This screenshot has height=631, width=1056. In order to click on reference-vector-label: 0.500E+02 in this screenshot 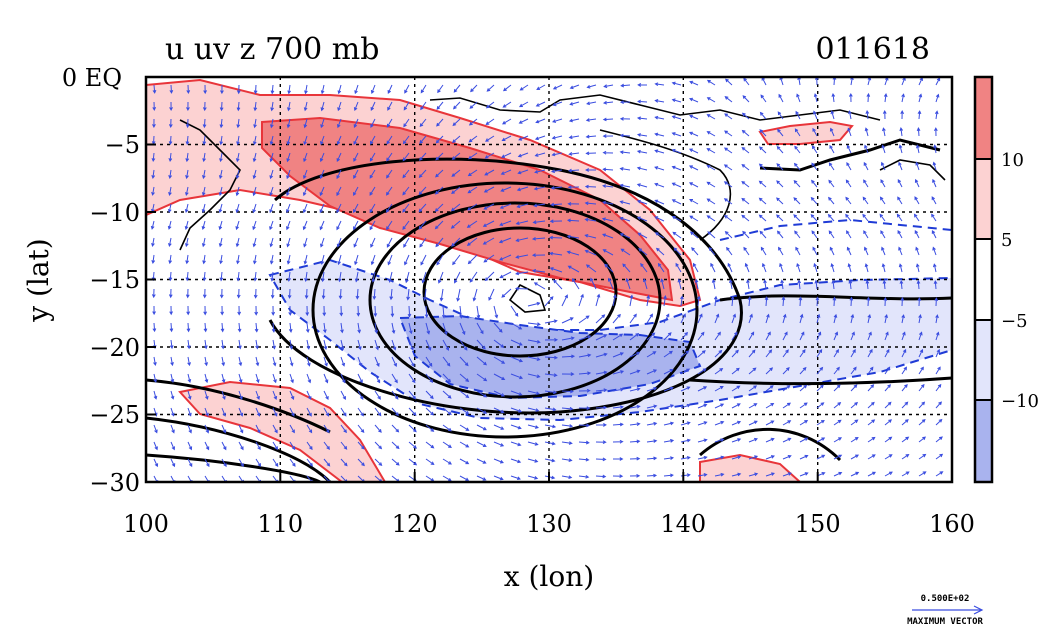, I will do `click(945, 599)`.